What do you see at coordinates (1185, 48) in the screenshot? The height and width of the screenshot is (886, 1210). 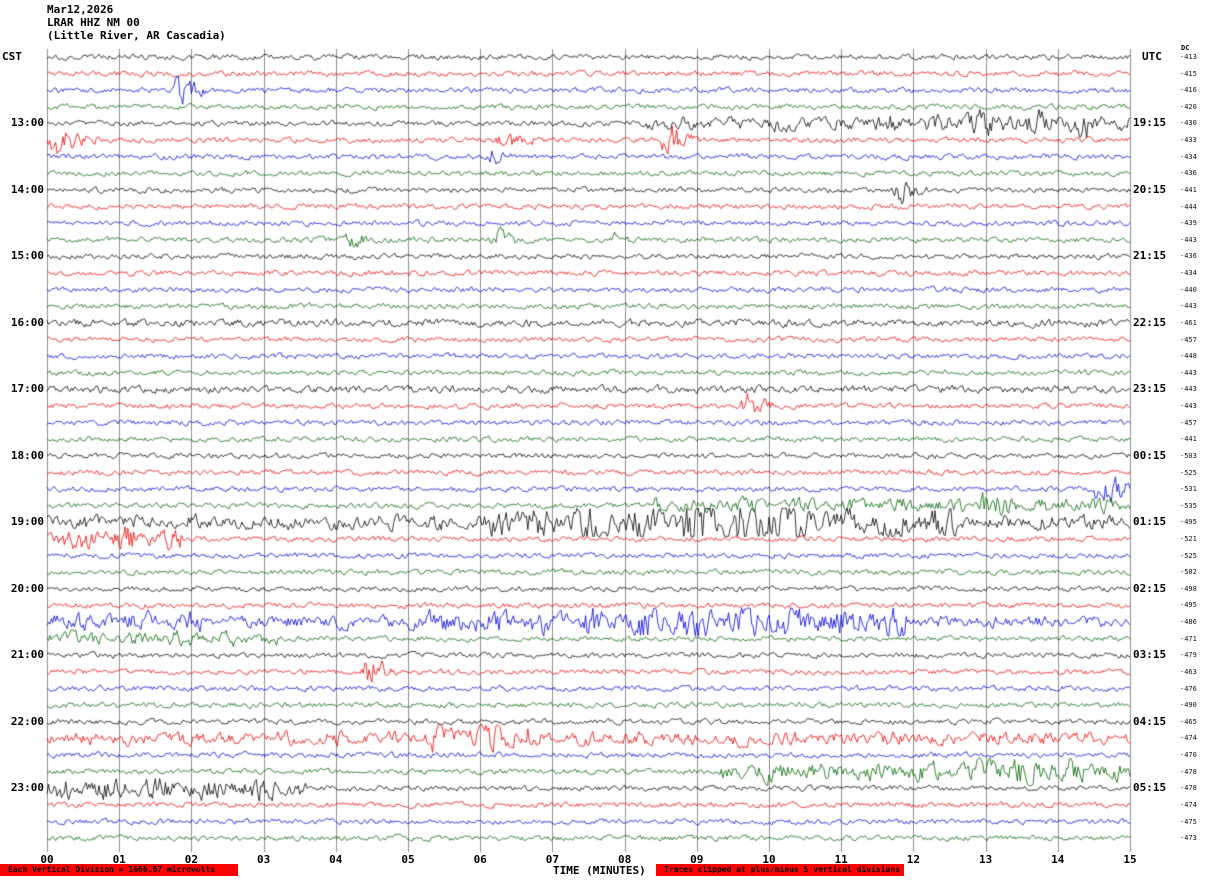 I see `dc-column-header: DC` at bounding box center [1185, 48].